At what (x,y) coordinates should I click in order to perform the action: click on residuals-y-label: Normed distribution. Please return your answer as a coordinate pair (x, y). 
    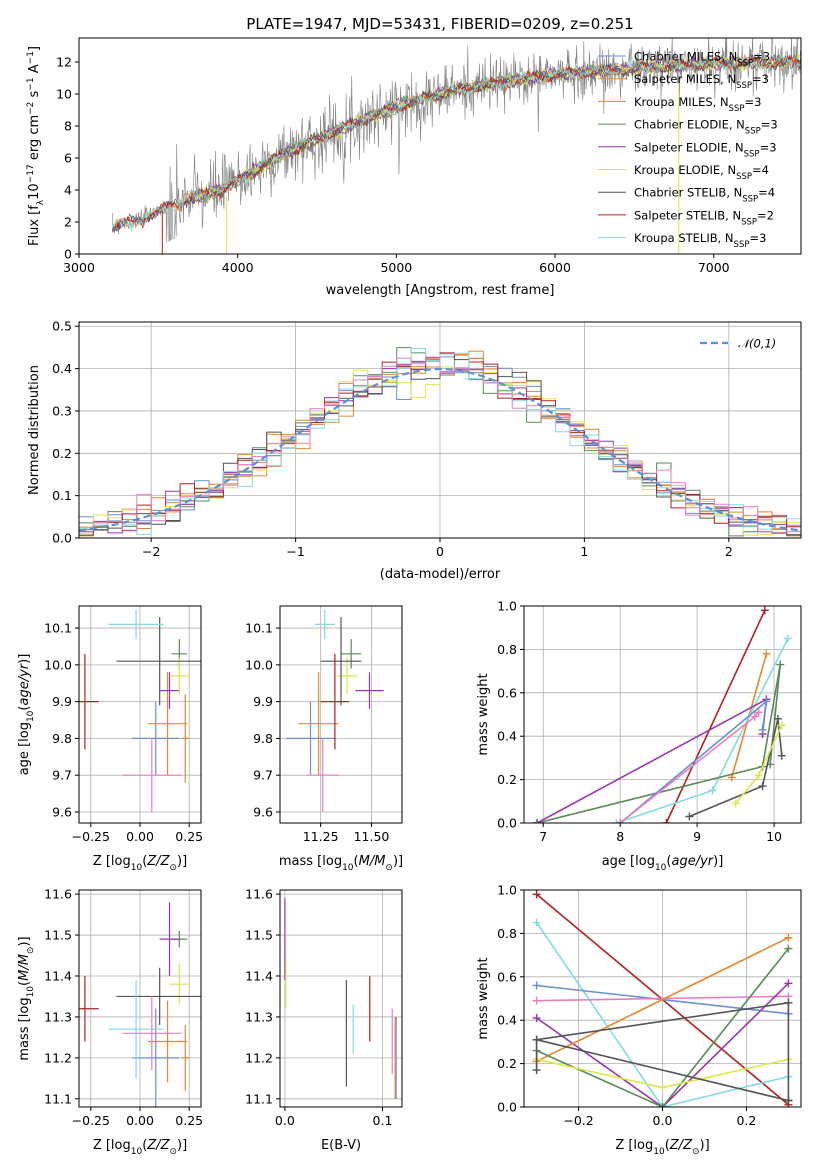
    Looking at the image, I should click on (34, 430).